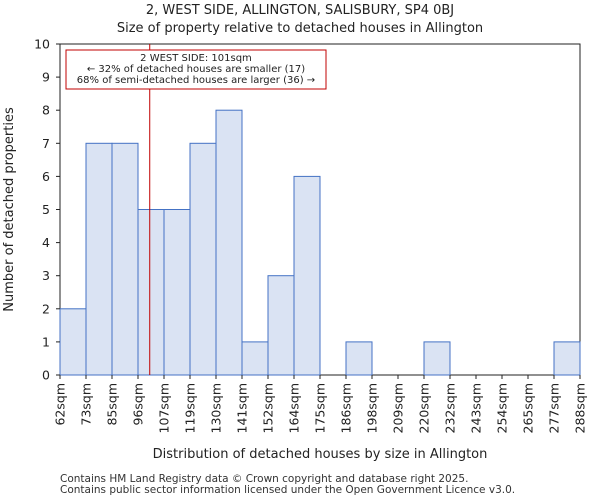  I want to click on bar-73sqm, so click(99, 259).